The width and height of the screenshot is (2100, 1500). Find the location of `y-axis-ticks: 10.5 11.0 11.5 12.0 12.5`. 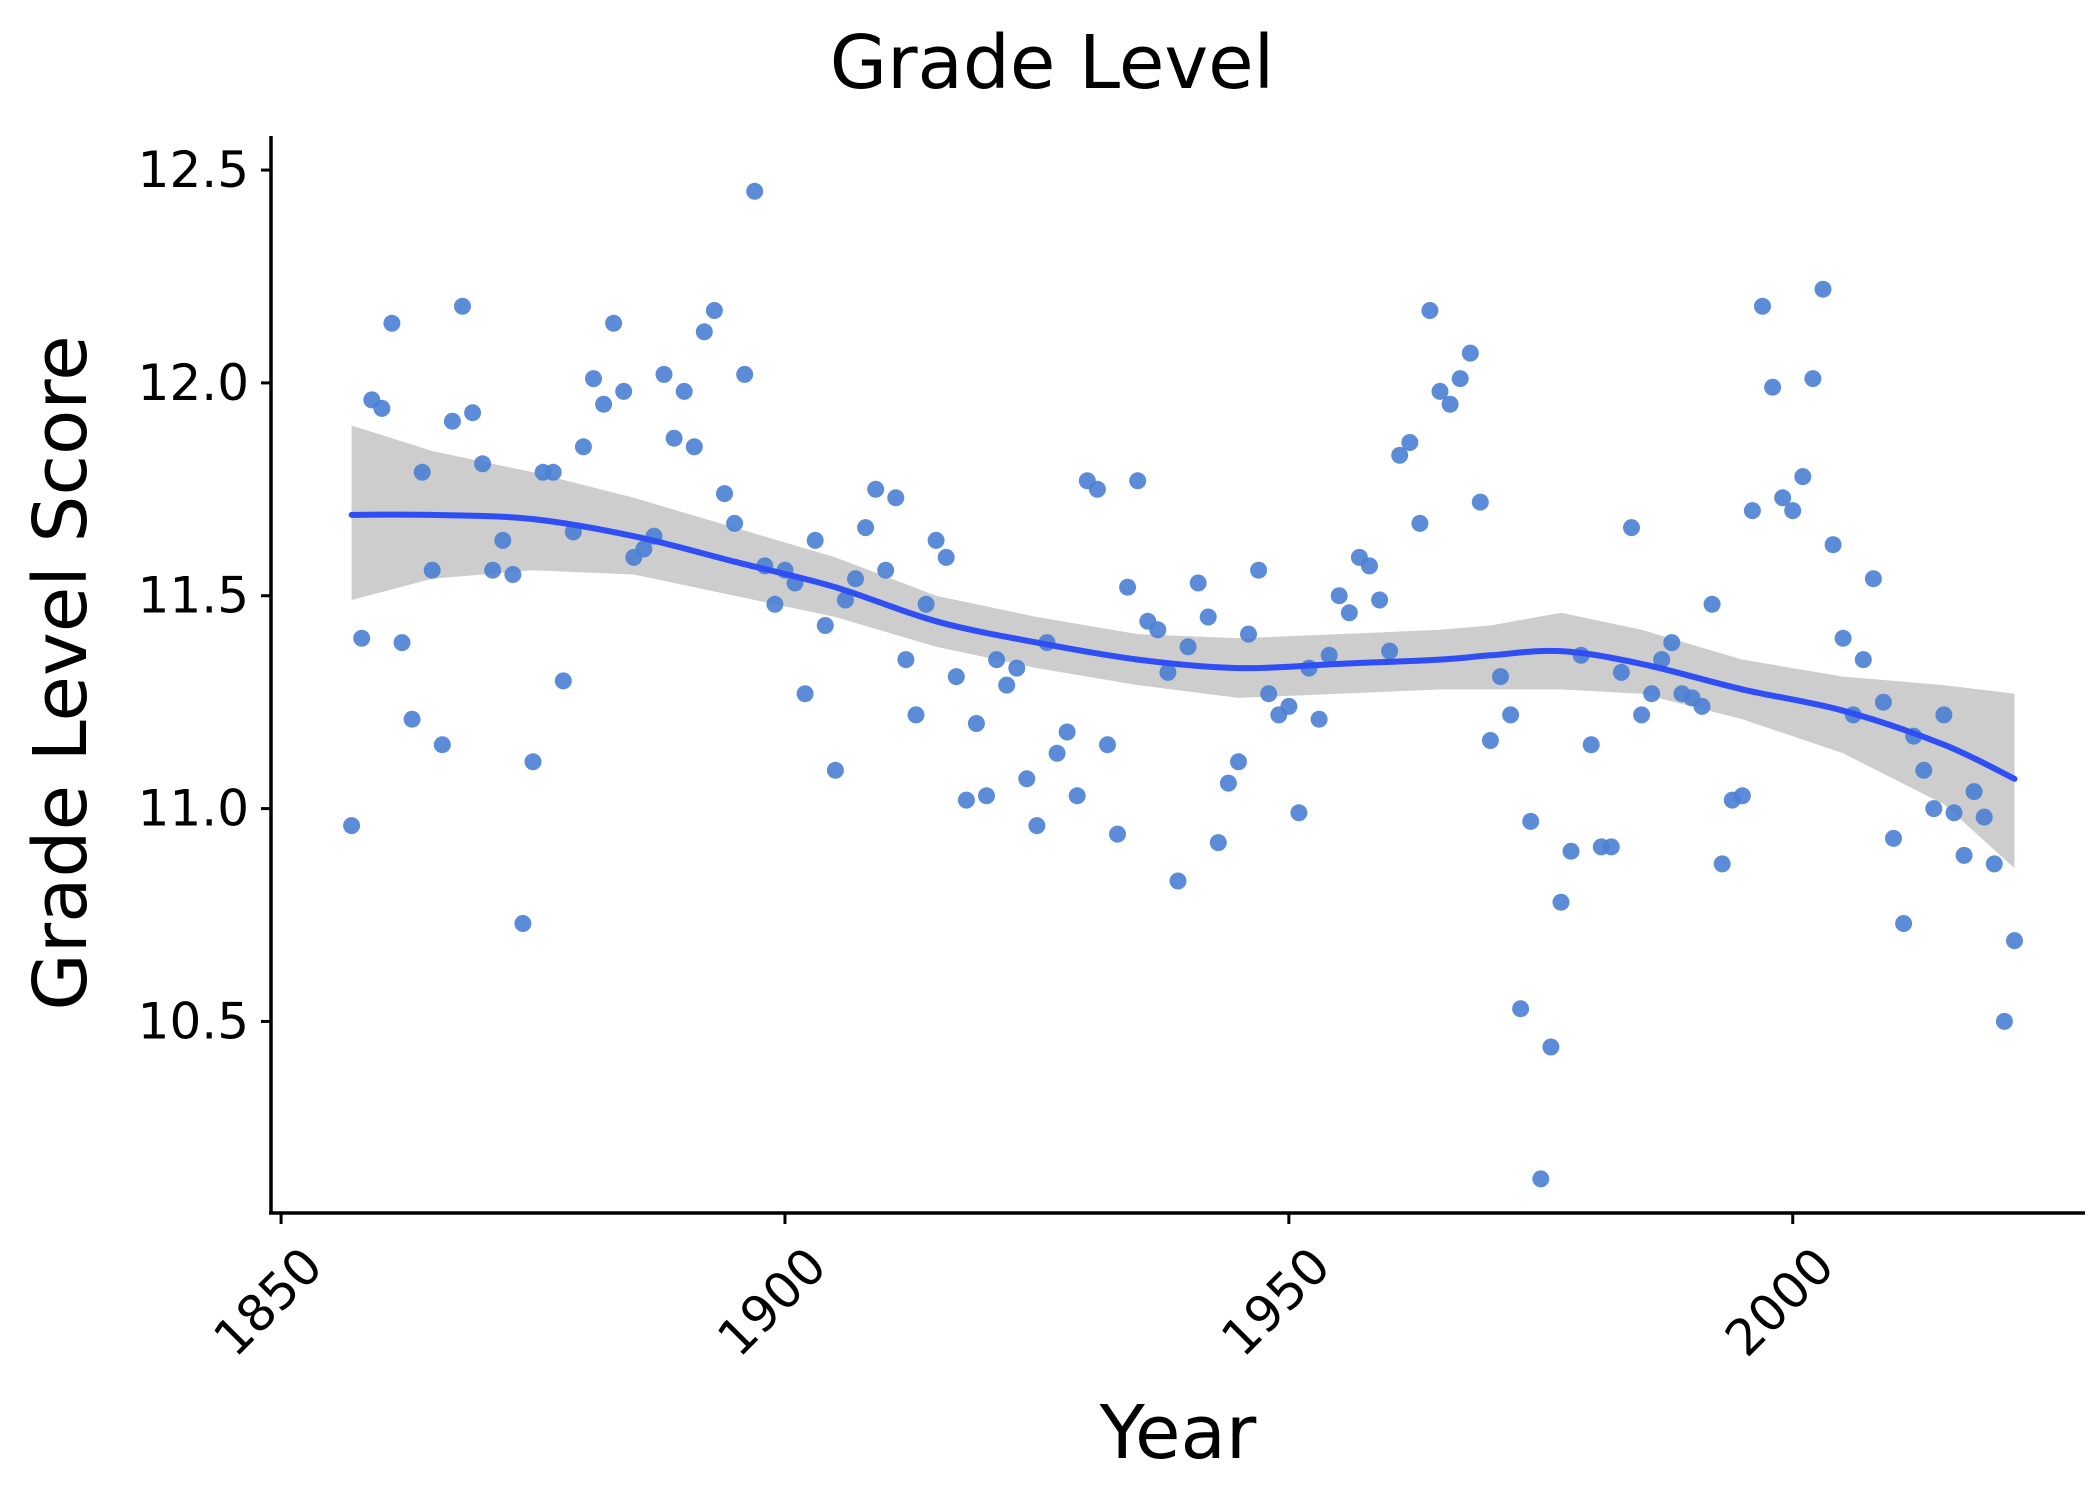

y-axis-ticks: 10.5 11.0 11.5 12.0 12.5 is located at coordinates (204, 595).